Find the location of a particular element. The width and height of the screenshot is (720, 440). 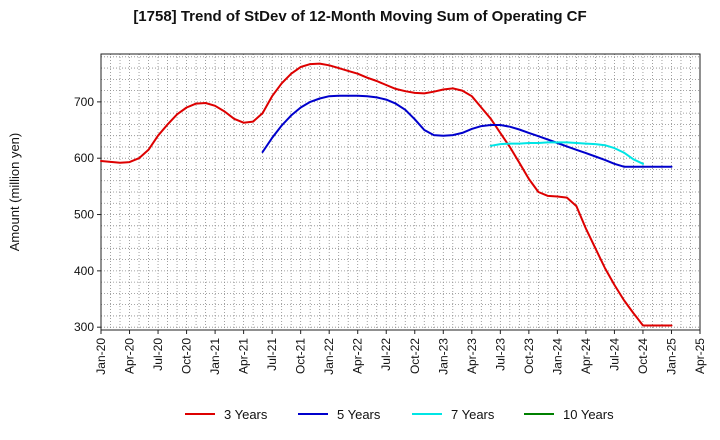

y-axis-title: Amount (million yen) is located at coordinates (14, 192).